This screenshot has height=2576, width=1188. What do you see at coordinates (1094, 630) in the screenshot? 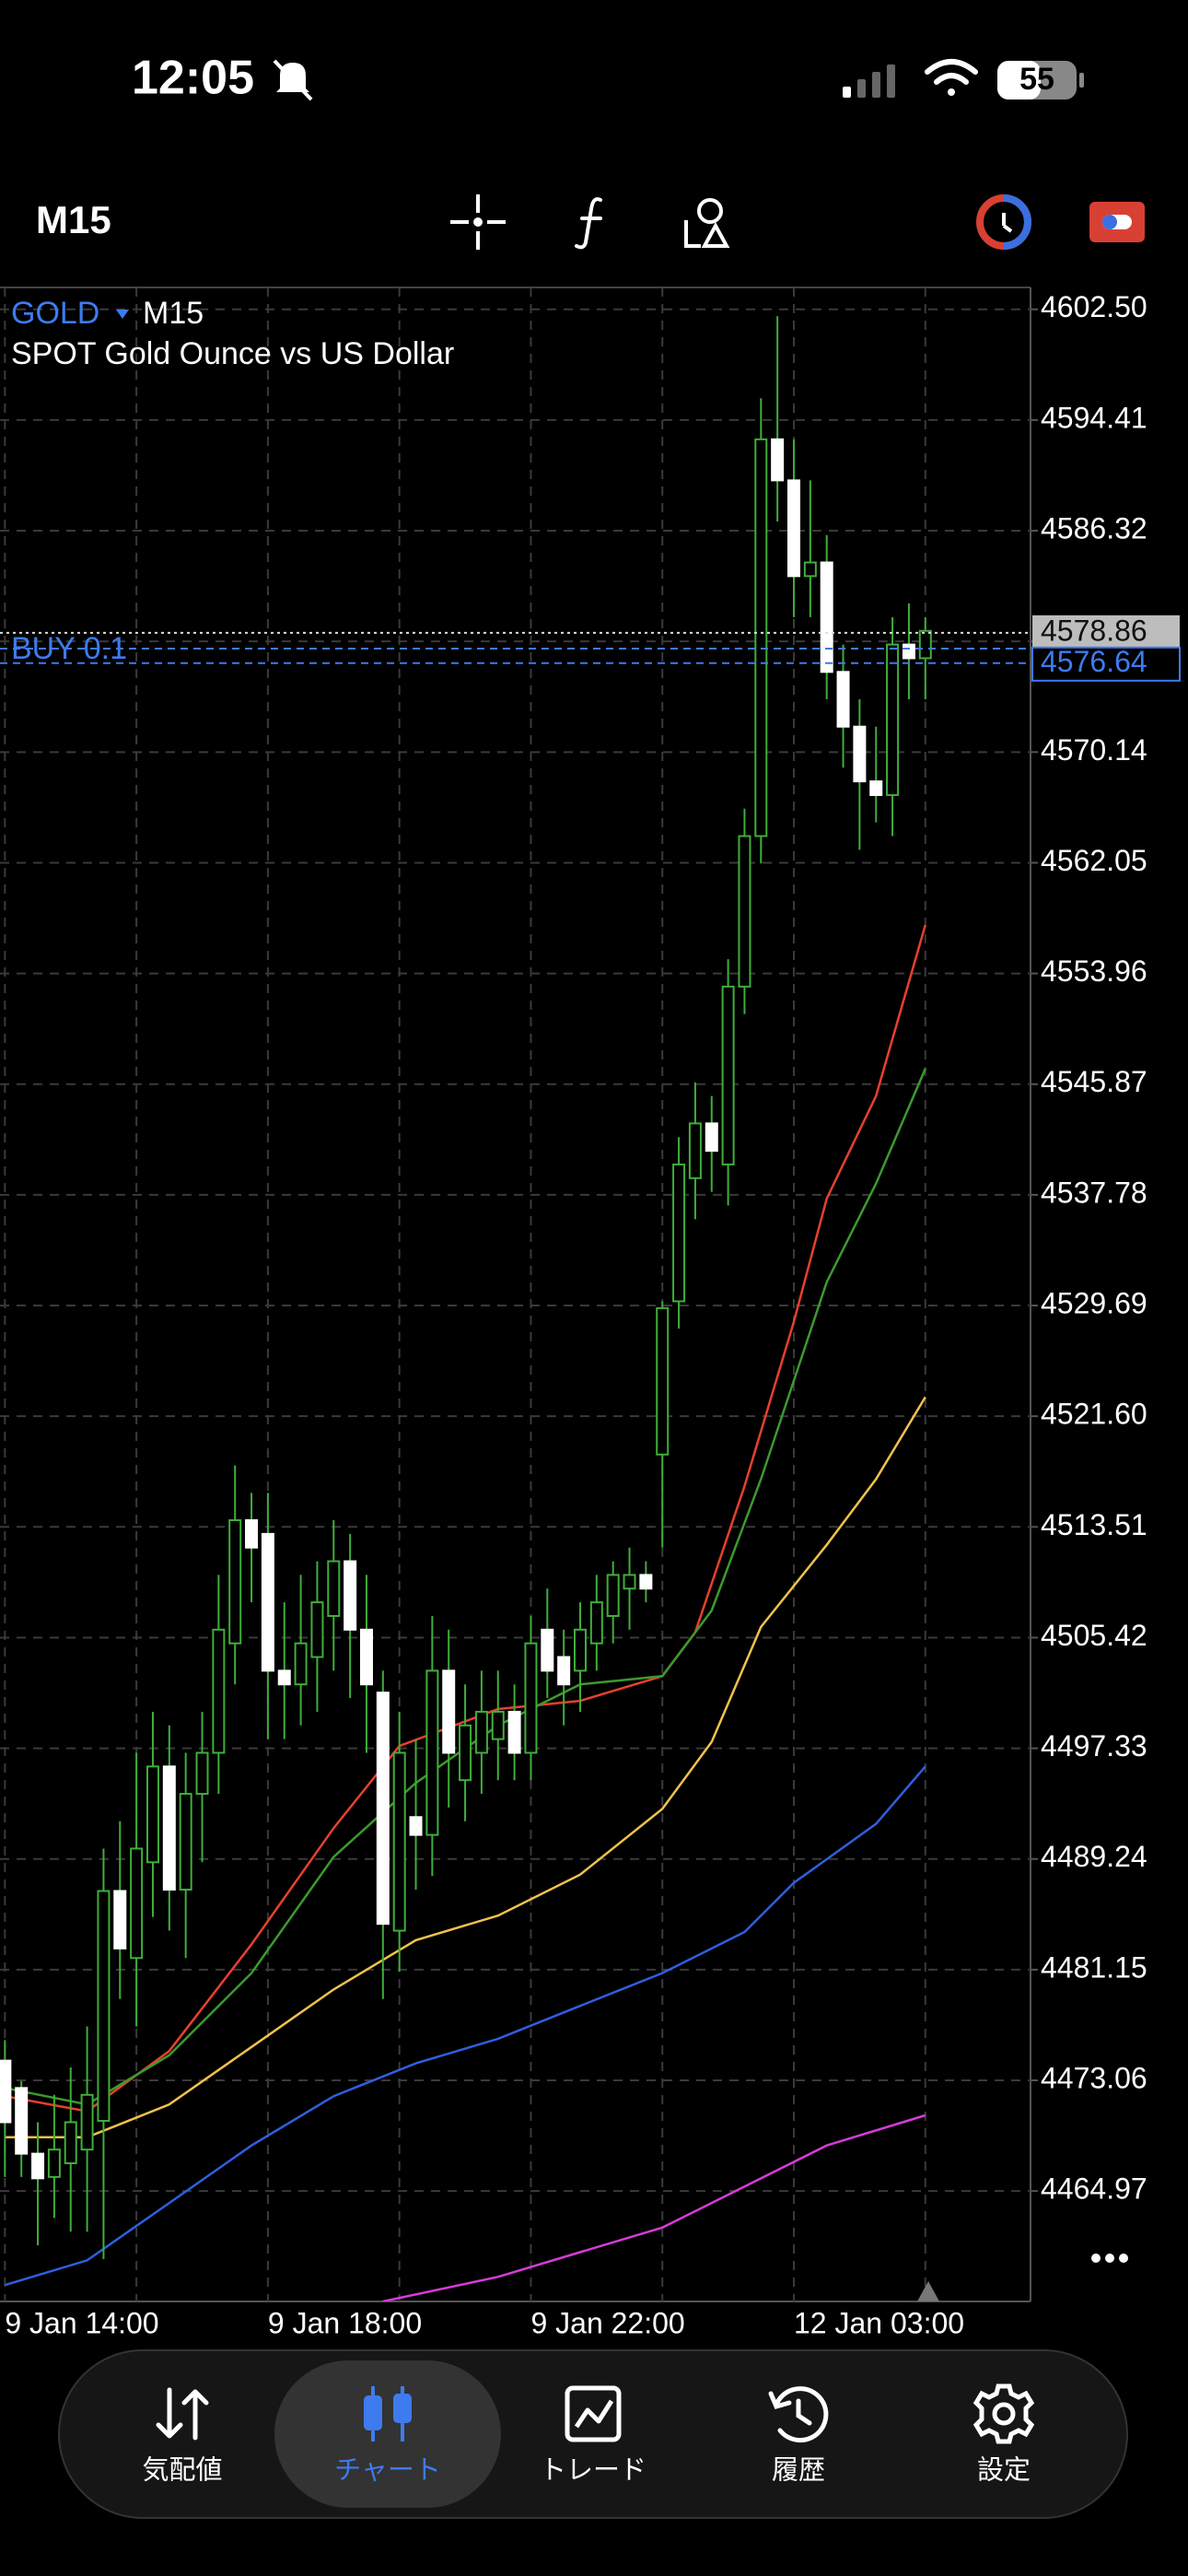
I see `bid-label: 4578.86` at bounding box center [1094, 630].